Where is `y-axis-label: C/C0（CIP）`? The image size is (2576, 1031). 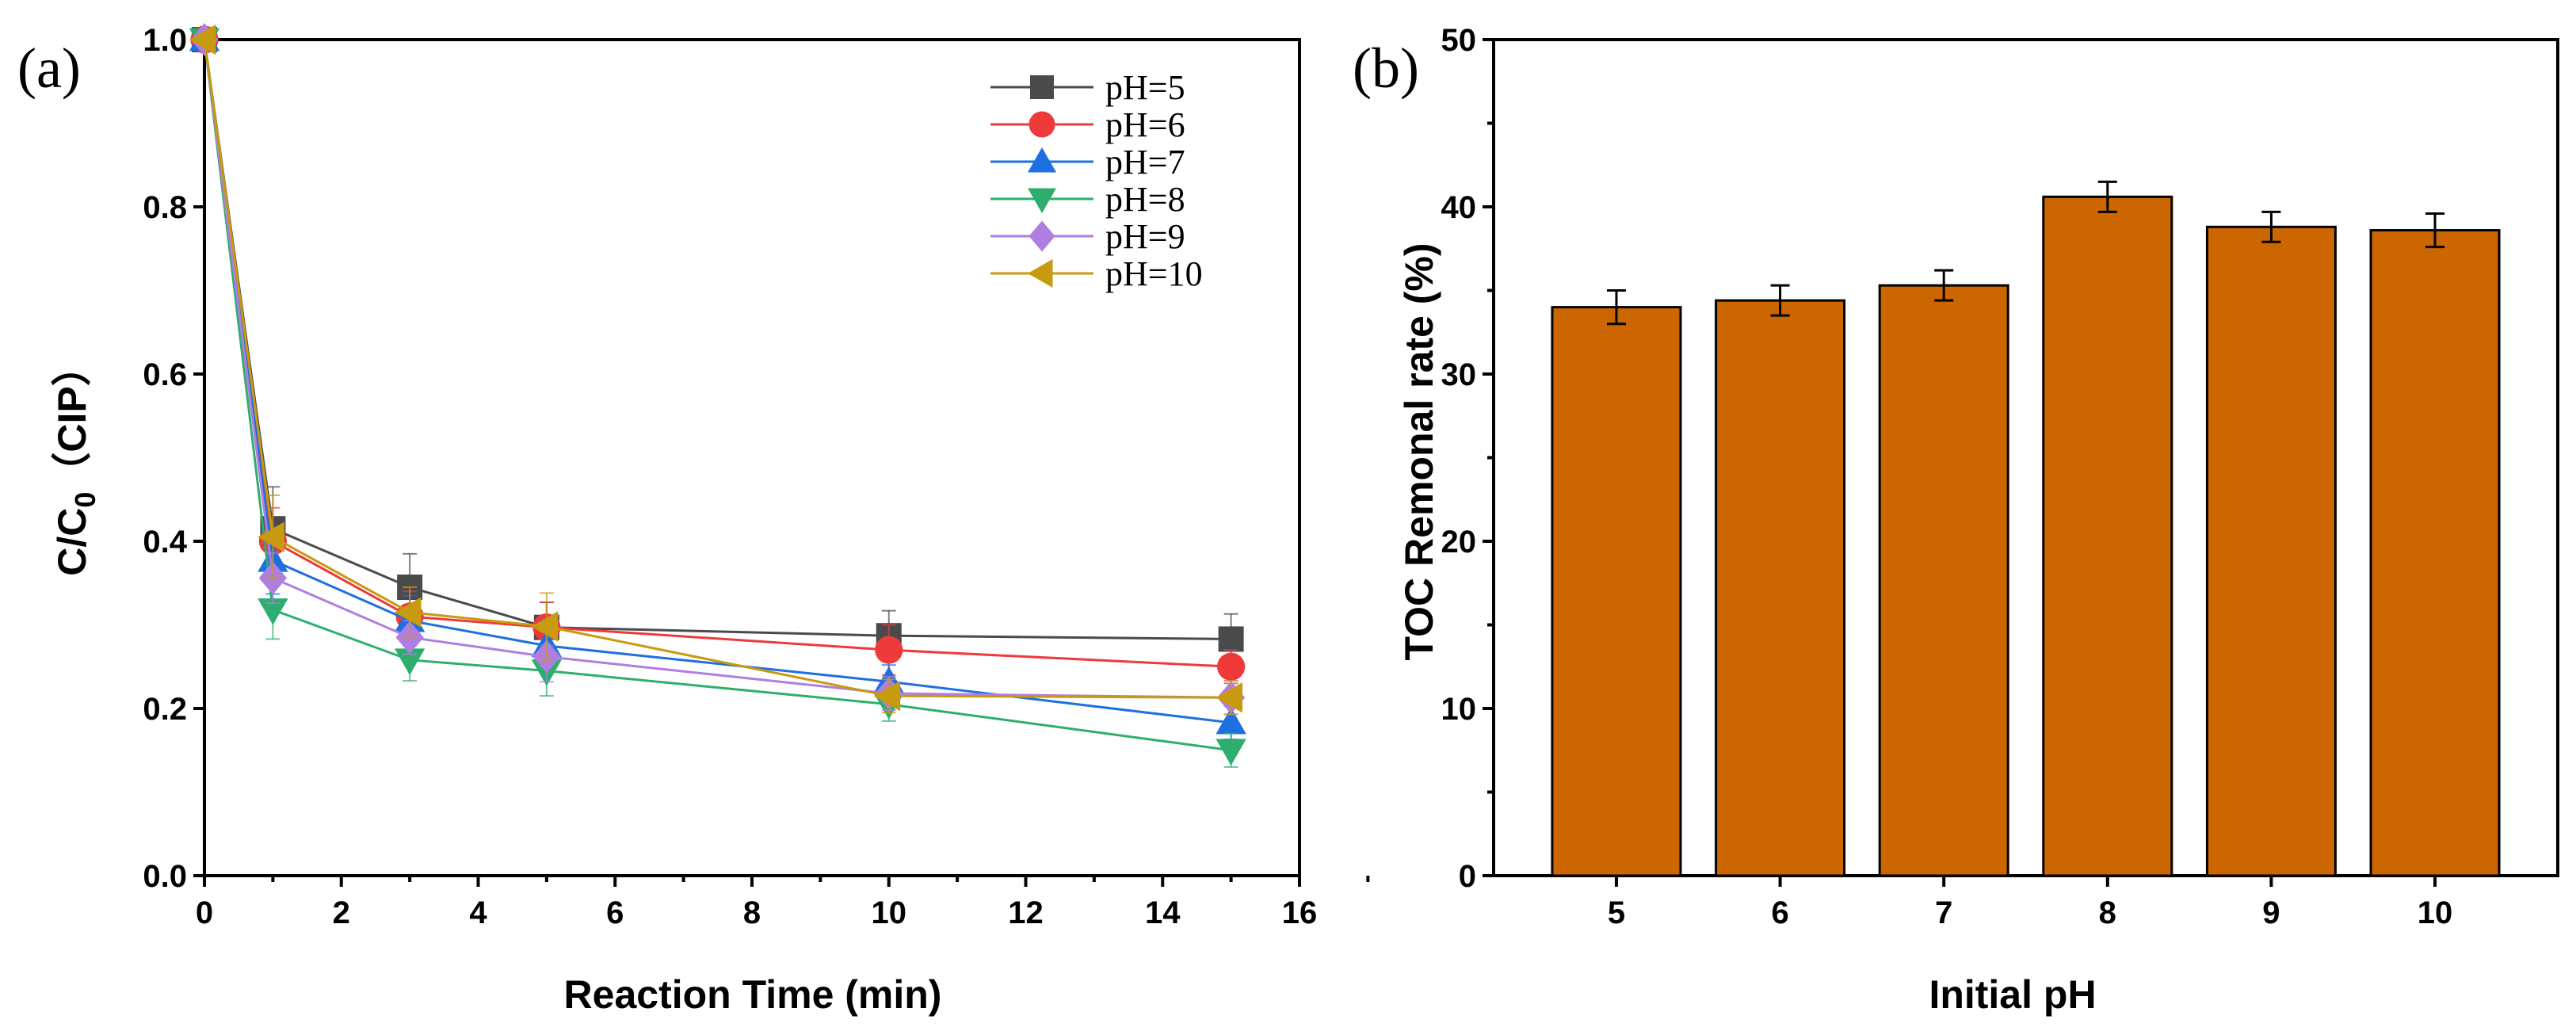
y-axis-label: C/C0（CIP） is located at coordinates (75, 461).